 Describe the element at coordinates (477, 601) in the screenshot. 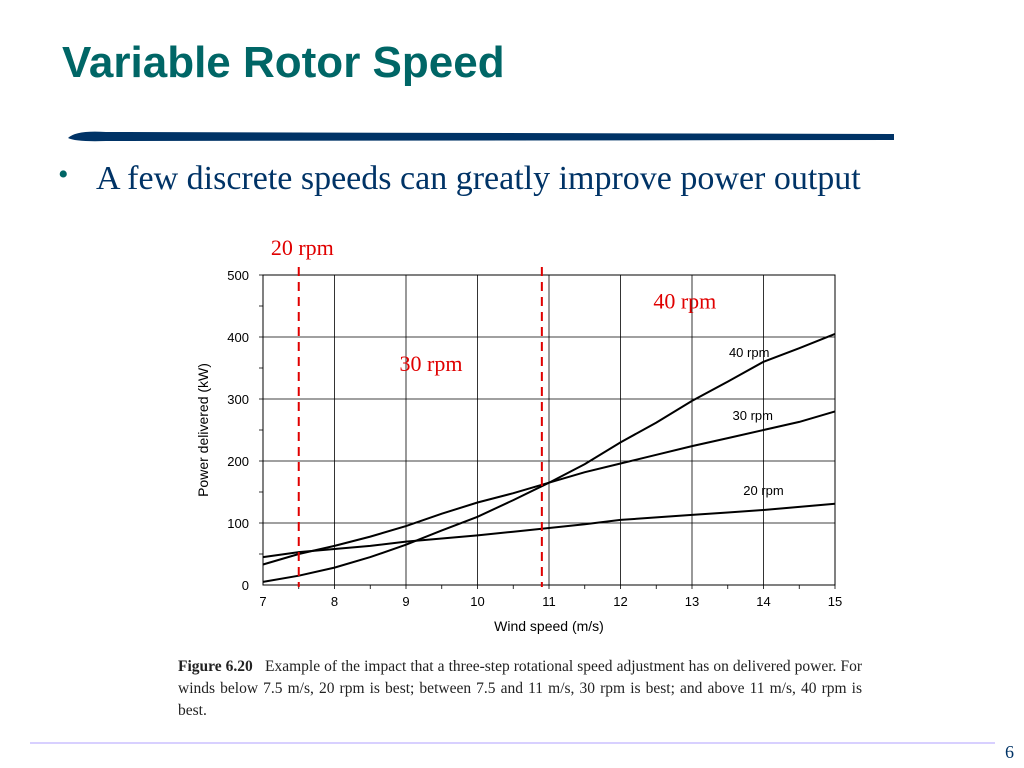

I see `x-tick-label: 10` at that location.